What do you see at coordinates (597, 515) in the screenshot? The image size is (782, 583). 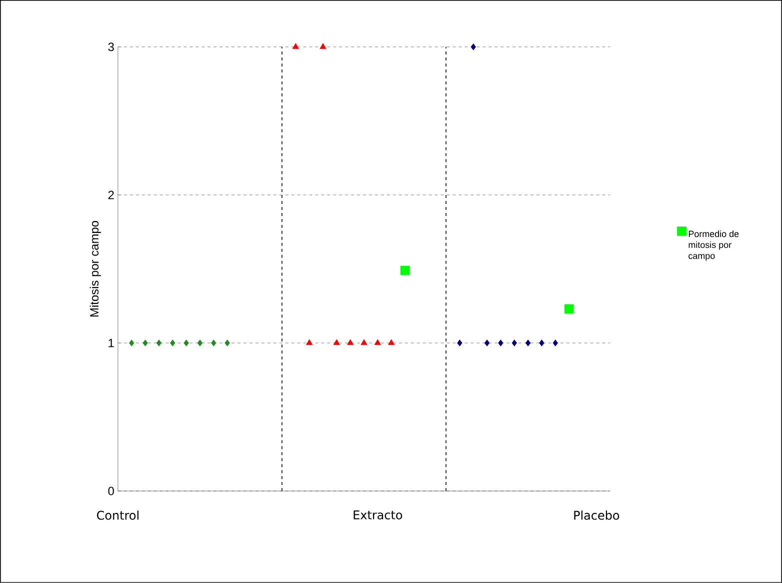 I see `x-tick-label: Placebo` at bounding box center [597, 515].